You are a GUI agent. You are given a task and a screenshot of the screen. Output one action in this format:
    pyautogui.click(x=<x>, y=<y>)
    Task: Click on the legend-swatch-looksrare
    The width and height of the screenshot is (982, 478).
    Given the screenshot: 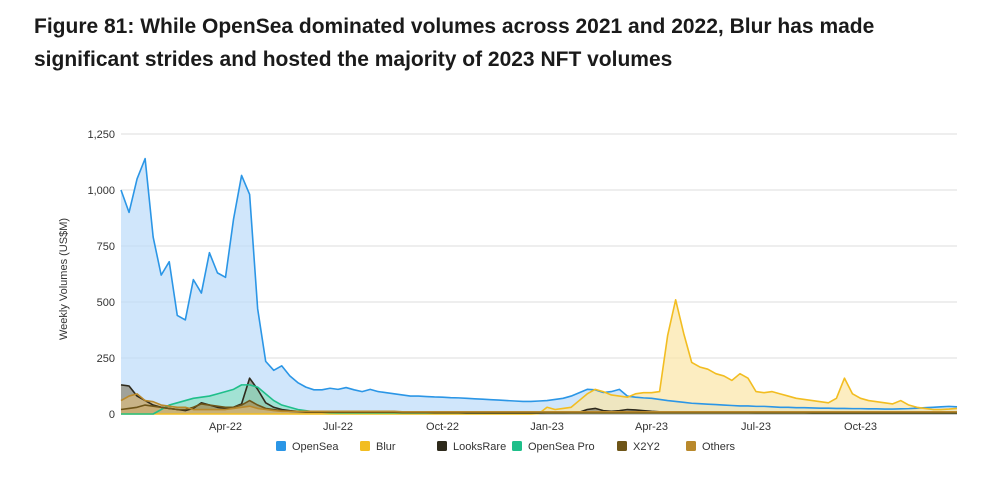 What is the action you would take?
    pyautogui.click(x=442, y=446)
    